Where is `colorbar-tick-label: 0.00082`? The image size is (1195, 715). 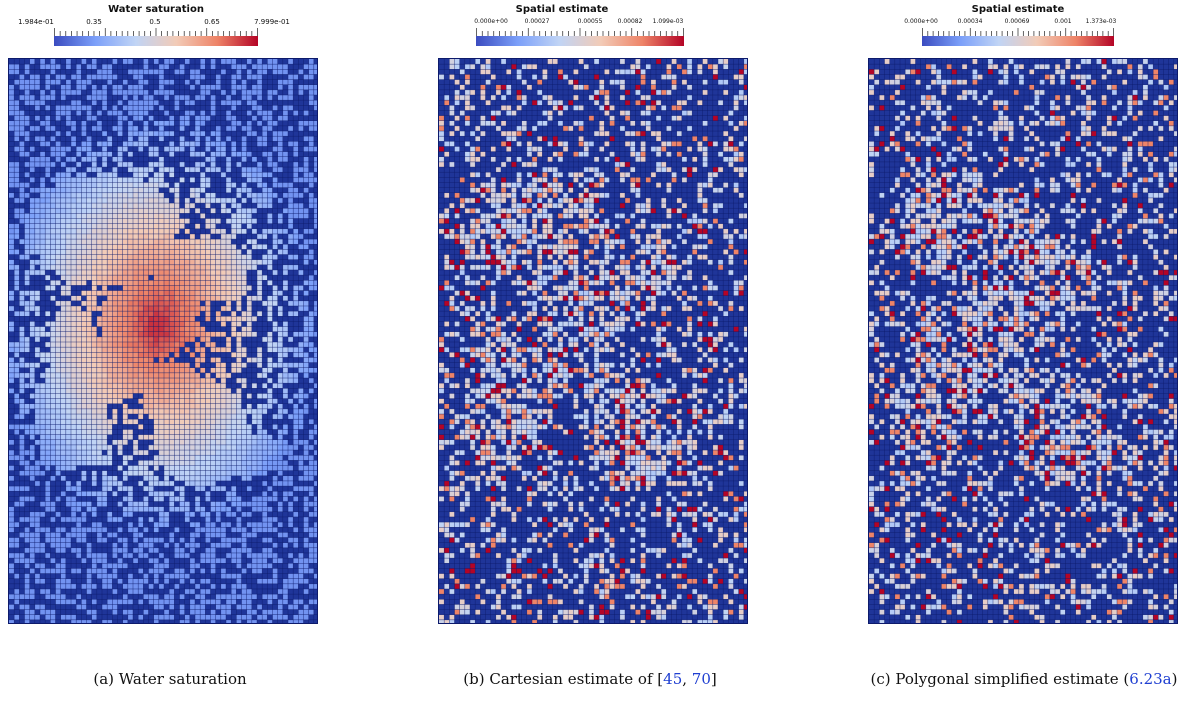
colorbar-tick-label: 0.00082 is located at coordinates (630, 21).